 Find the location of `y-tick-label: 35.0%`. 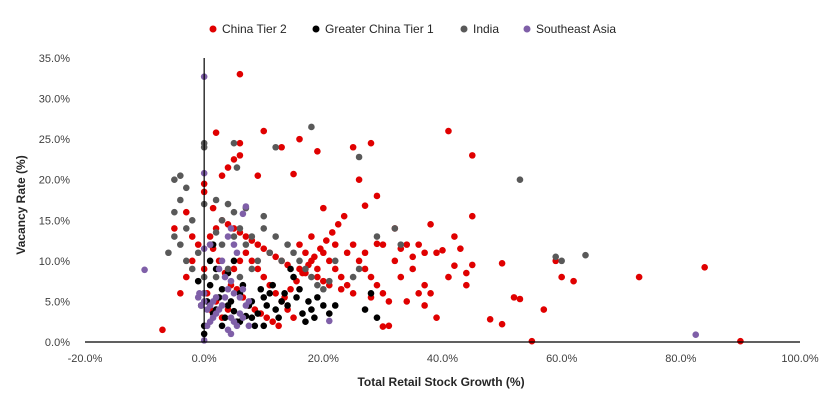

y-tick-label: 35.0% is located at coordinates (54, 59).